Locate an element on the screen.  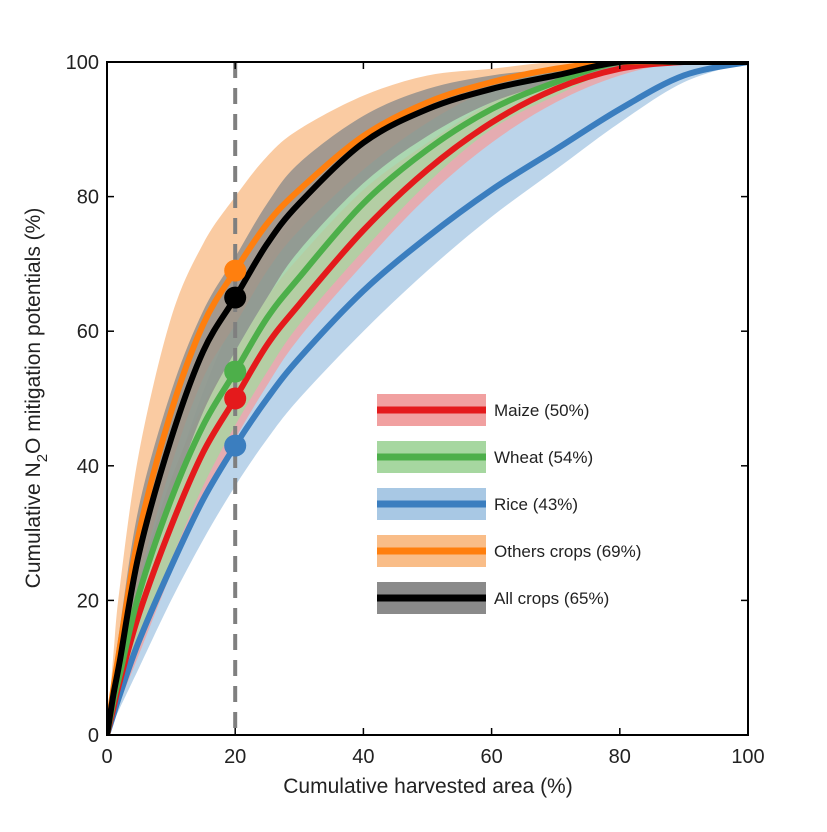
x-tick-label: 60 is located at coordinates (491, 757).